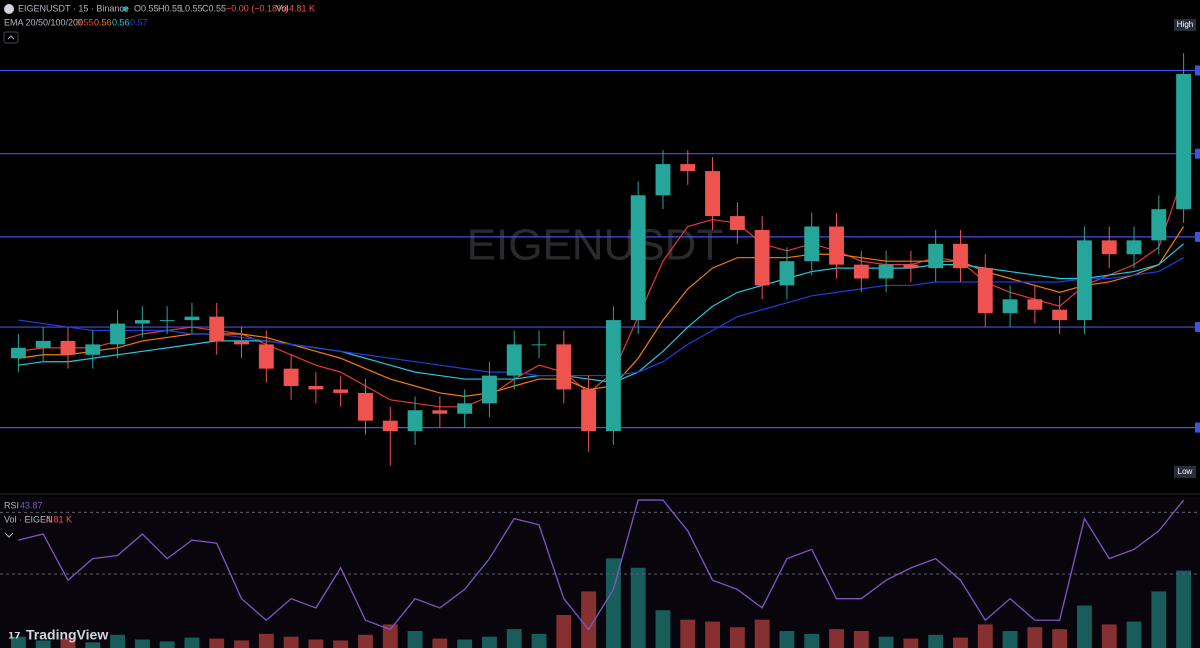  What do you see at coordinates (67, 635) in the screenshot?
I see `brand: TradingView` at bounding box center [67, 635].